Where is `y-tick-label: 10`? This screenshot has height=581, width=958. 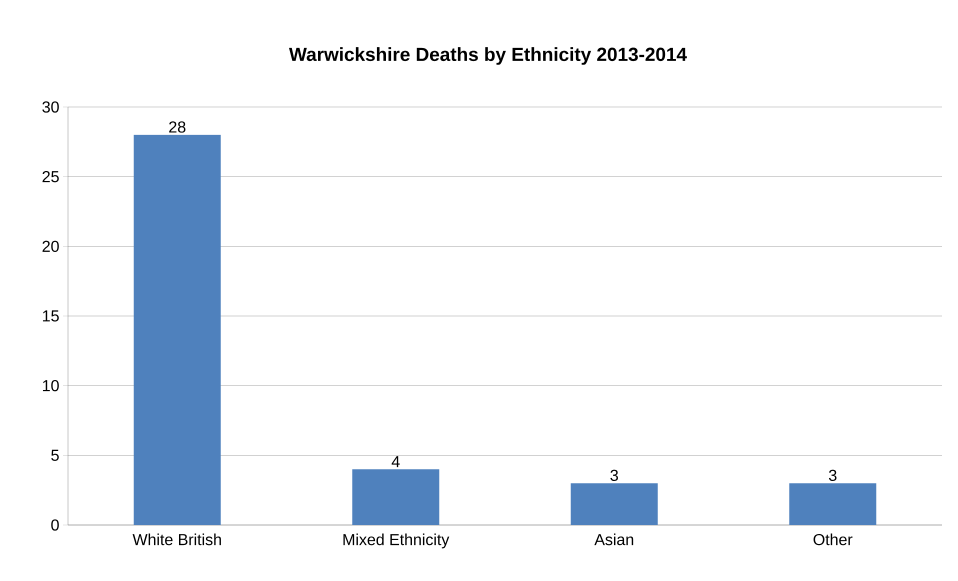 y-tick-label: 10 is located at coordinates (50, 386).